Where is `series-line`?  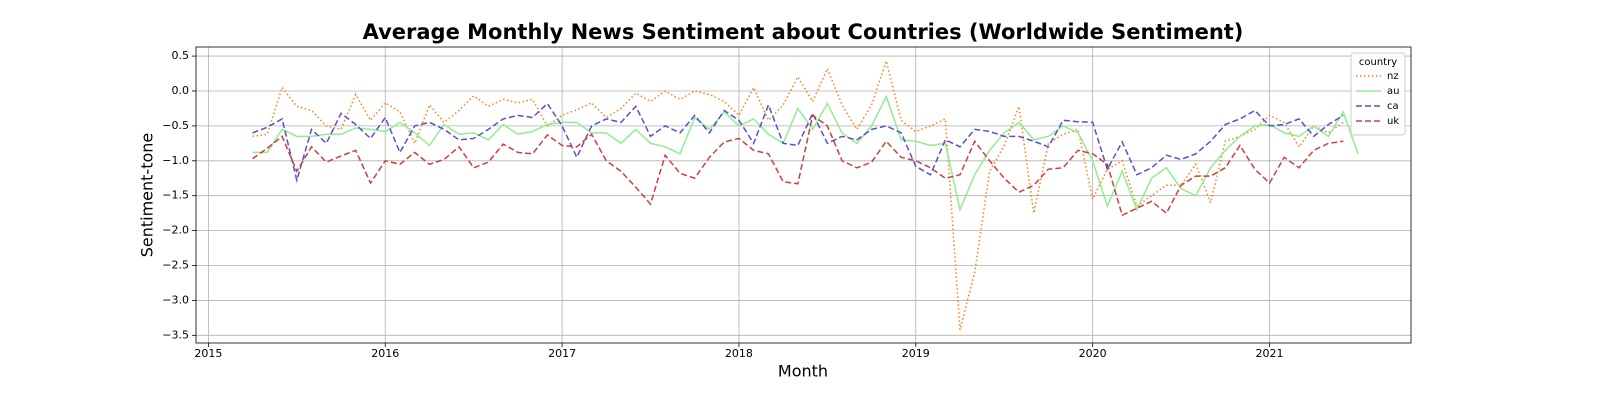 series-line is located at coordinates (798, 143).